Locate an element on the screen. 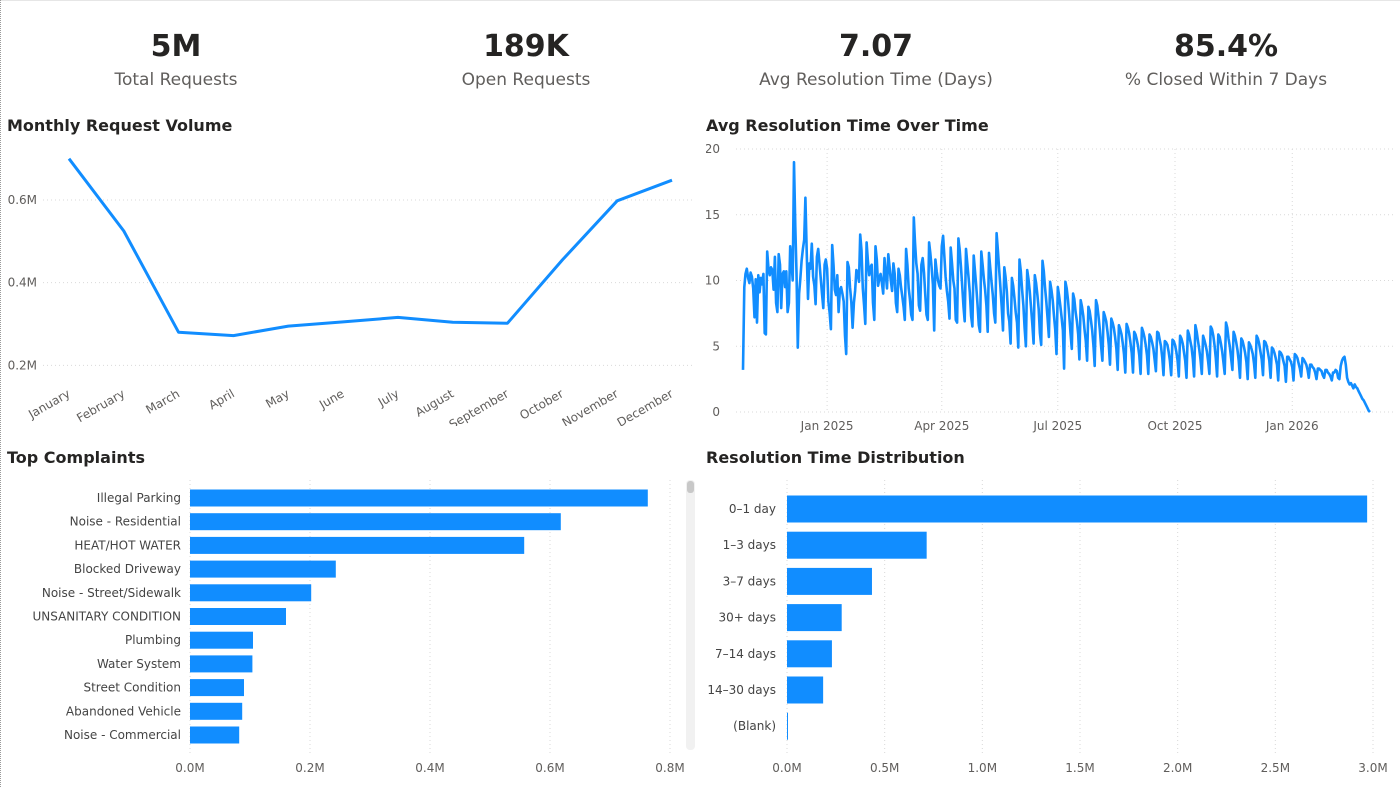  x-tick-label: Apr 2025 is located at coordinates (941, 426).